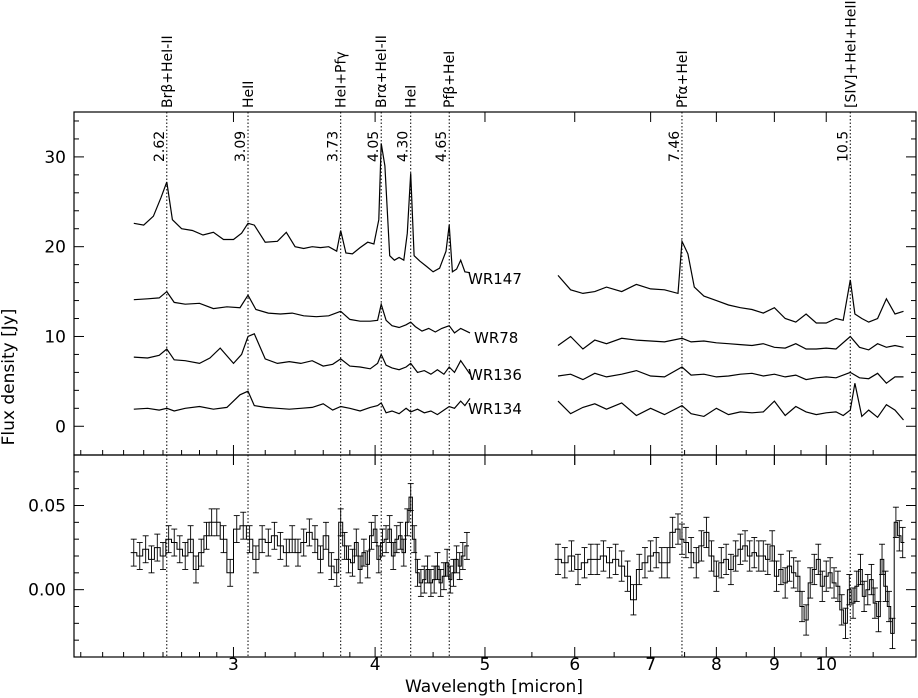 Image resolution: width=918 pixels, height=698 pixels. Describe the element at coordinates (774, 665) in the screenshot. I see `x-tick-label: 9` at that location.